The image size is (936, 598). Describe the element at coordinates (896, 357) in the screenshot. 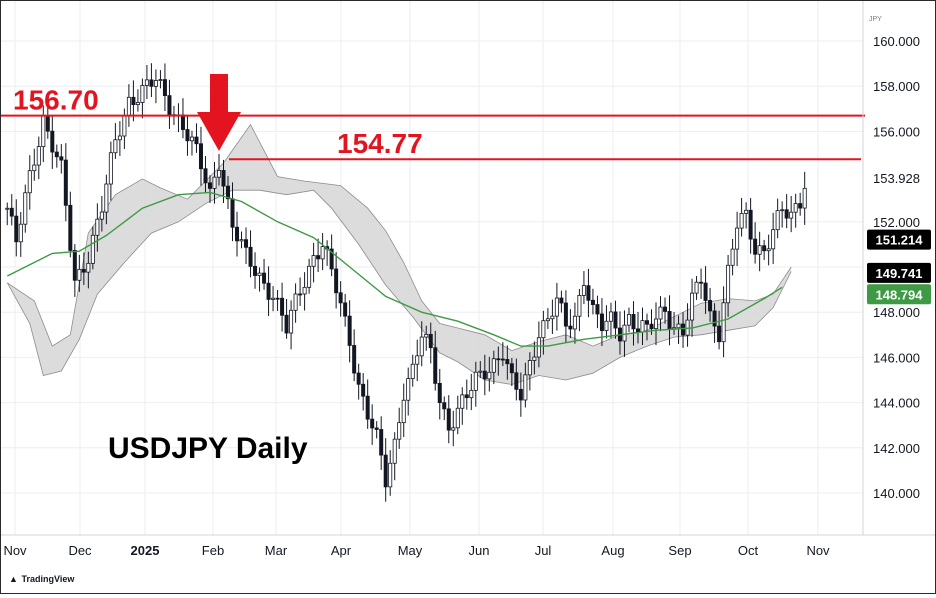

I see `y-tick-label: 146.000` at that location.